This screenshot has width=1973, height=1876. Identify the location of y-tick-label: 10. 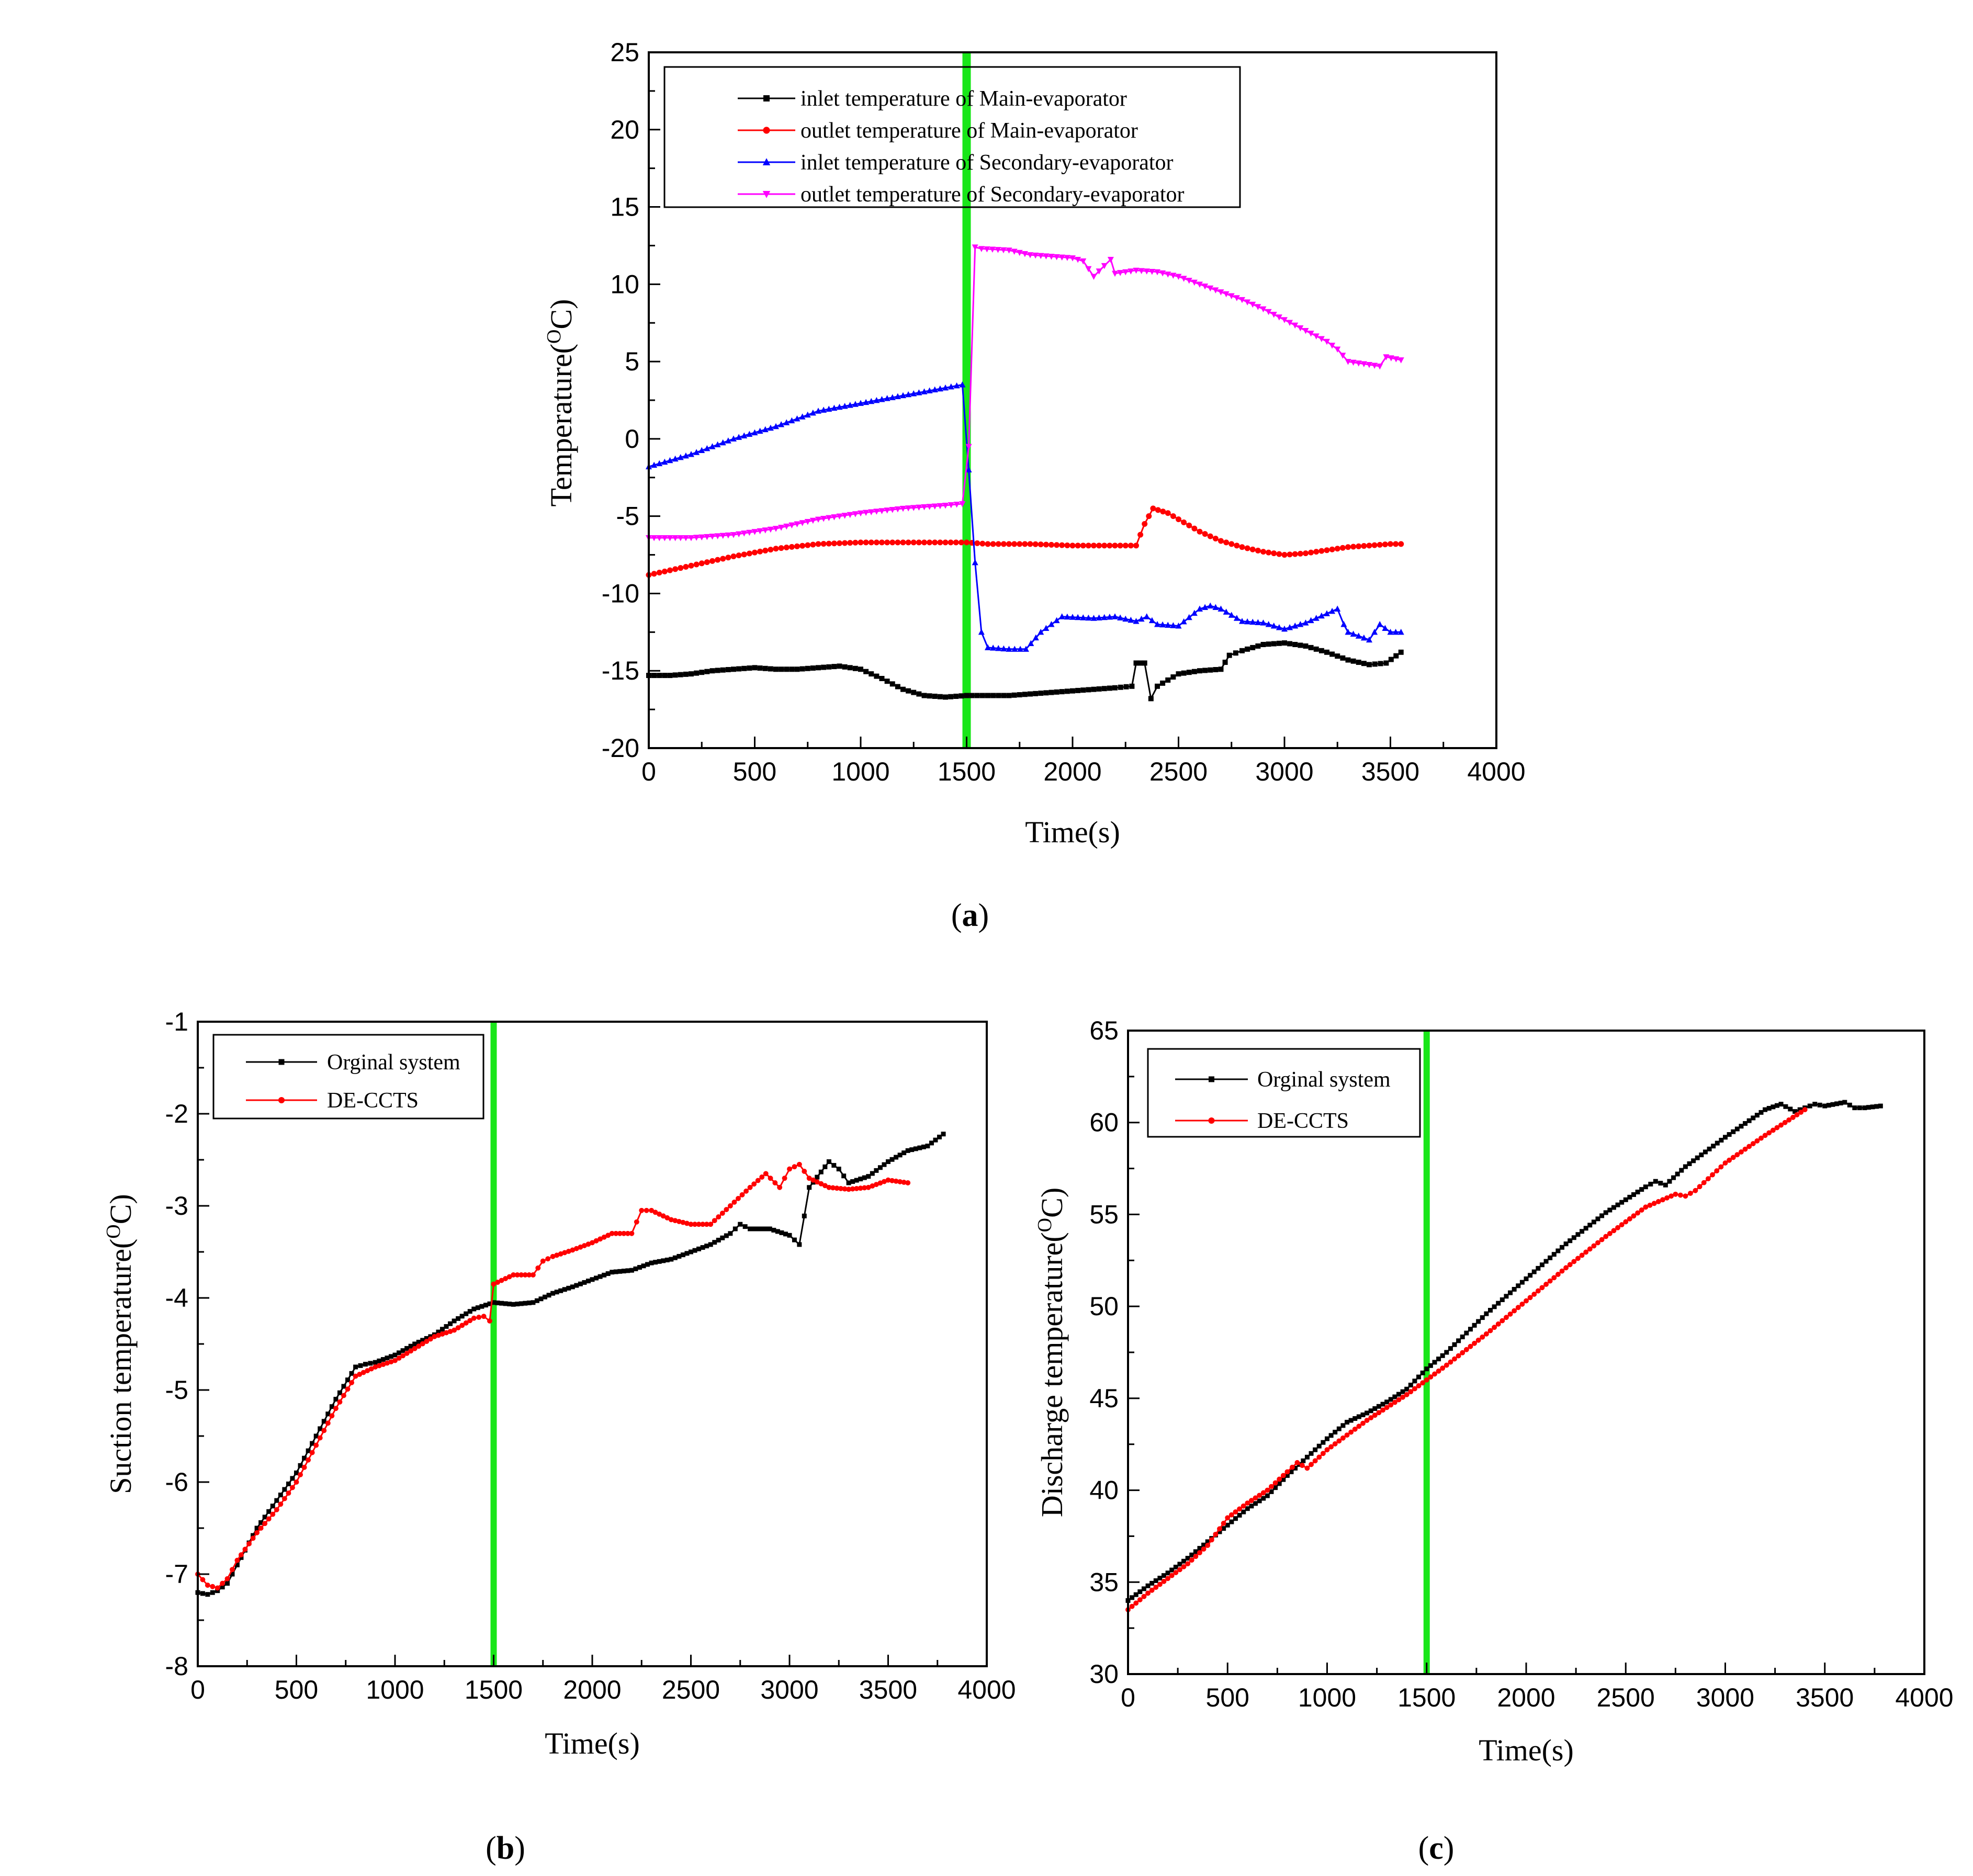
(624, 284).